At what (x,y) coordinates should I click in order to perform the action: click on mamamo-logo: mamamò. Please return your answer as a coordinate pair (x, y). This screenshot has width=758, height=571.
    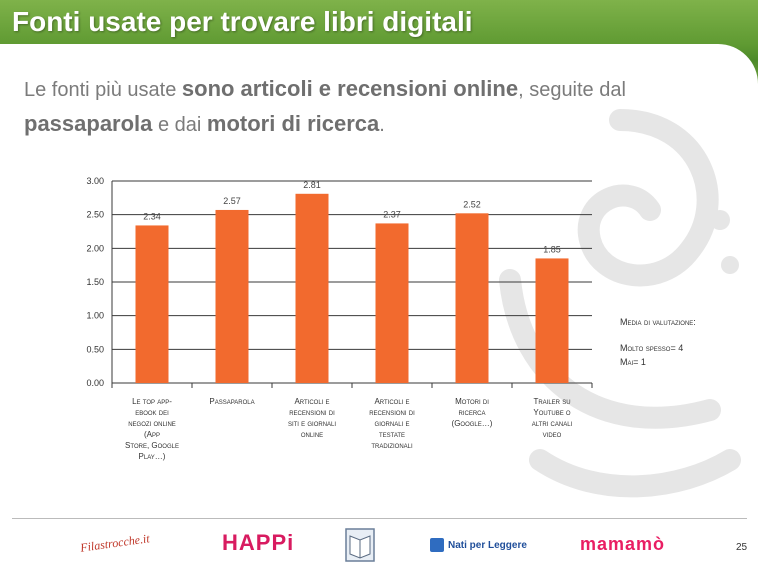
    Looking at the image, I should click on (623, 544).